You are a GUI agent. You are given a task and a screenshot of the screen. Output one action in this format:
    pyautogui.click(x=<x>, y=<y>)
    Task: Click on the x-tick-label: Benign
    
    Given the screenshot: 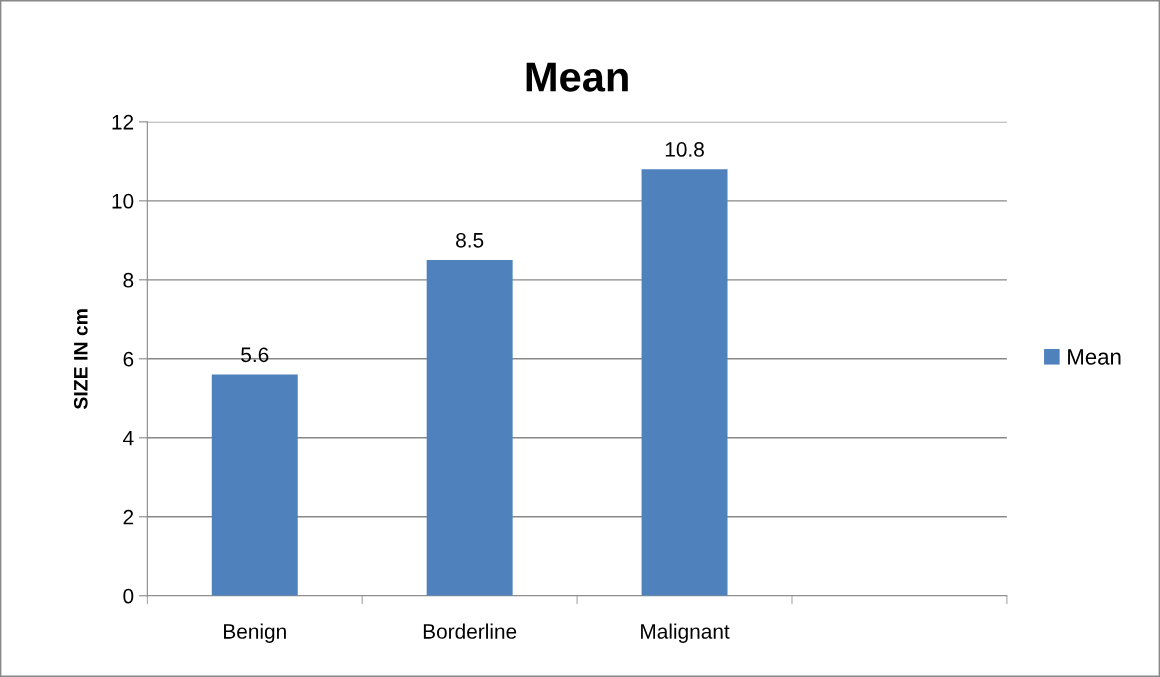 What is the action you would take?
    pyautogui.click(x=255, y=633)
    